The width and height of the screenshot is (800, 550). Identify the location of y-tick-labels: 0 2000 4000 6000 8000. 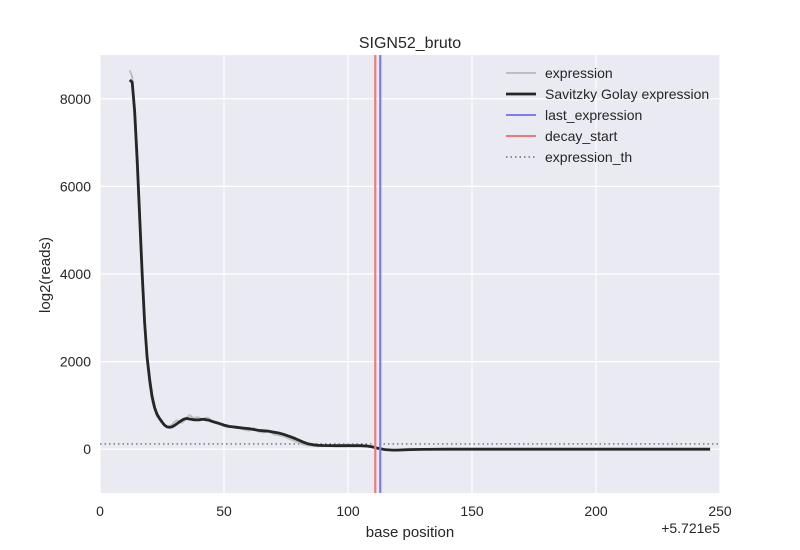
(75, 274).